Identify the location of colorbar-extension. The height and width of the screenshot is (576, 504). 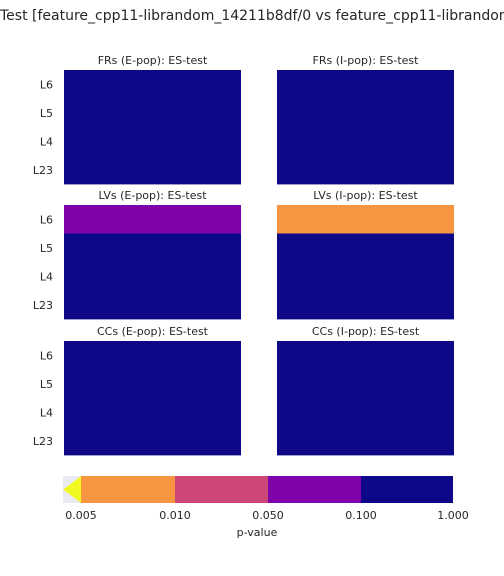
(72, 489).